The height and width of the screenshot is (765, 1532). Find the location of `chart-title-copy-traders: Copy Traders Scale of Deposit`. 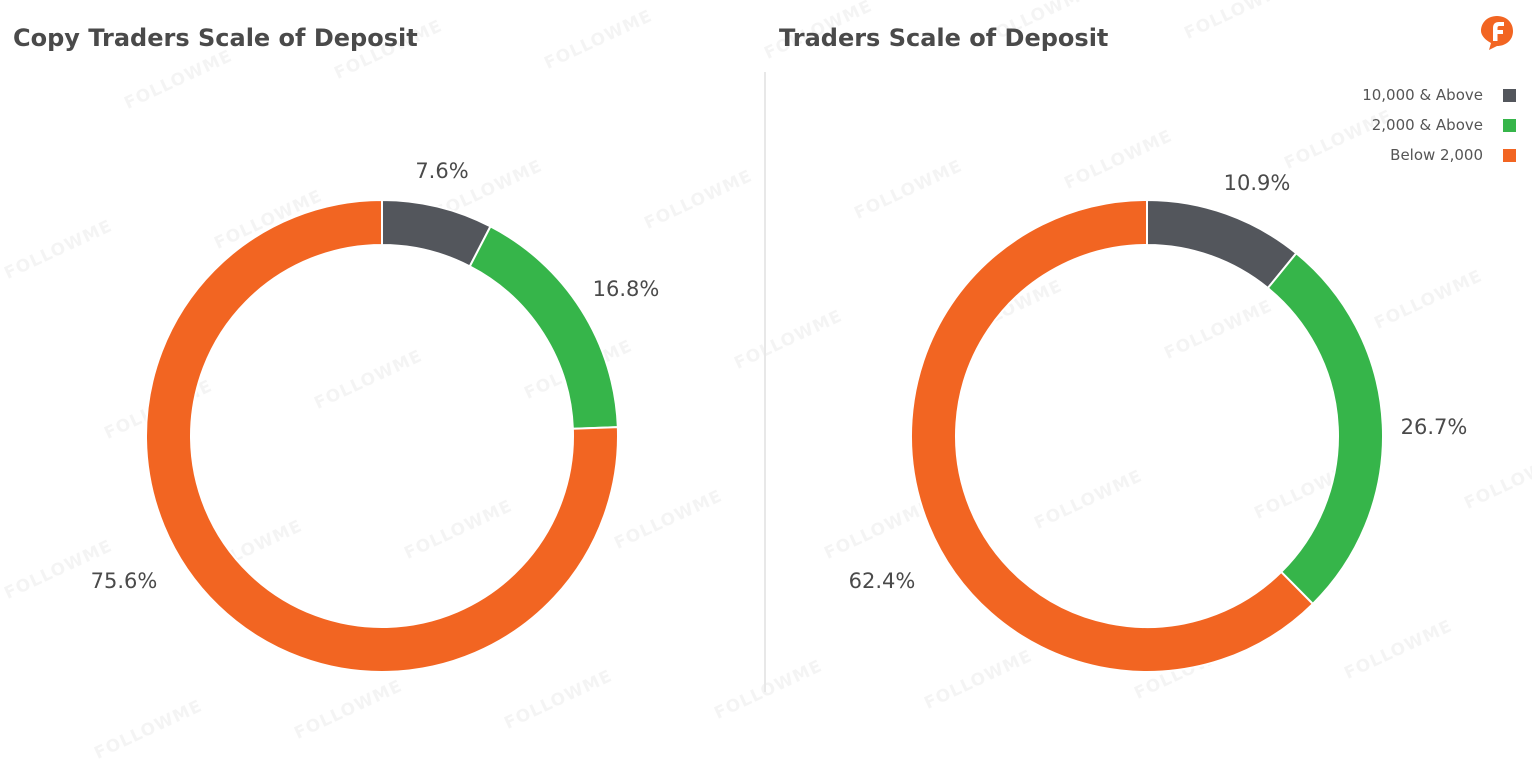

chart-title-copy-traders: Copy Traders Scale of Deposit is located at coordinates (215, 38).